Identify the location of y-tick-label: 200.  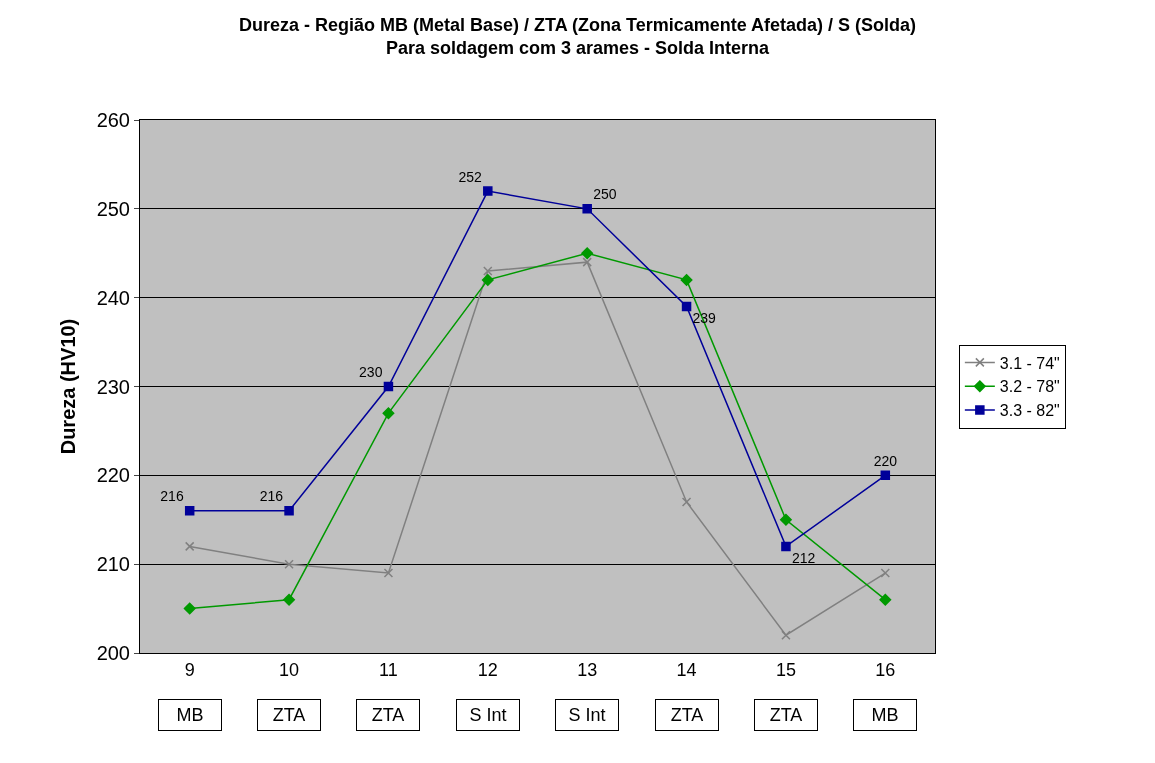
(113, 653).